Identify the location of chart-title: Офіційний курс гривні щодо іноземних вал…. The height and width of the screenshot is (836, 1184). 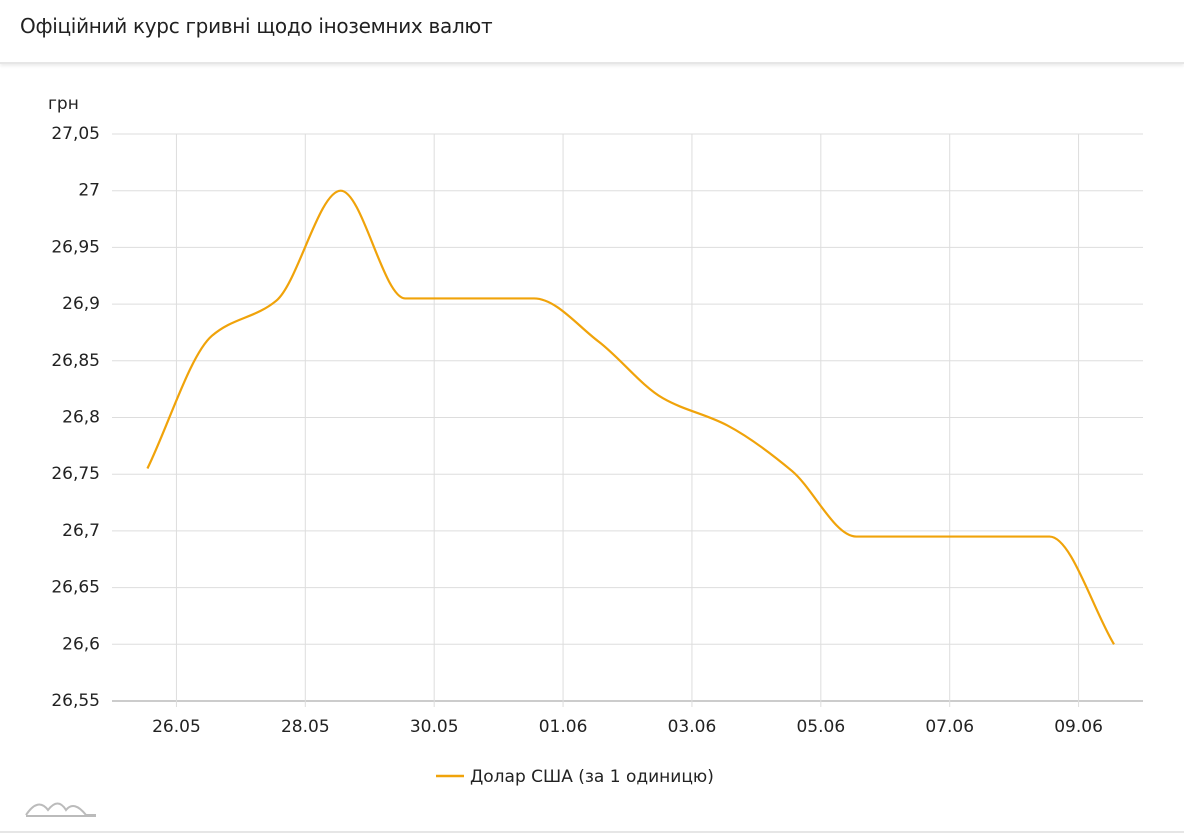
(256, 26).